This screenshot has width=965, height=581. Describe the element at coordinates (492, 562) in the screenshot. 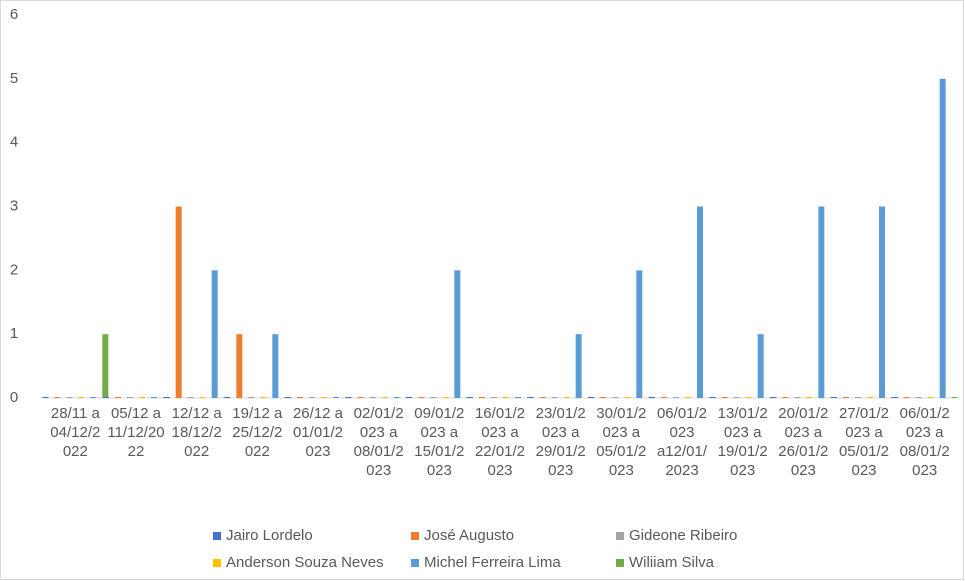

I see `legend-label: Michel Ferreira Lima` at that location.